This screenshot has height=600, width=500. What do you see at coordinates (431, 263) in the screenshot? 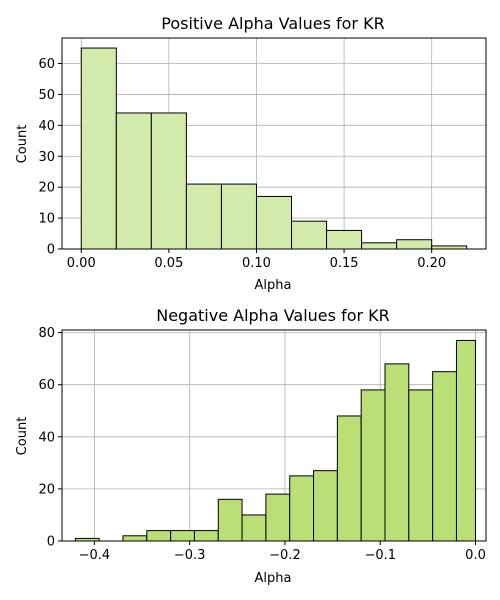
I see `x-tick-label: 0.20` at bounding box center [431, 263].